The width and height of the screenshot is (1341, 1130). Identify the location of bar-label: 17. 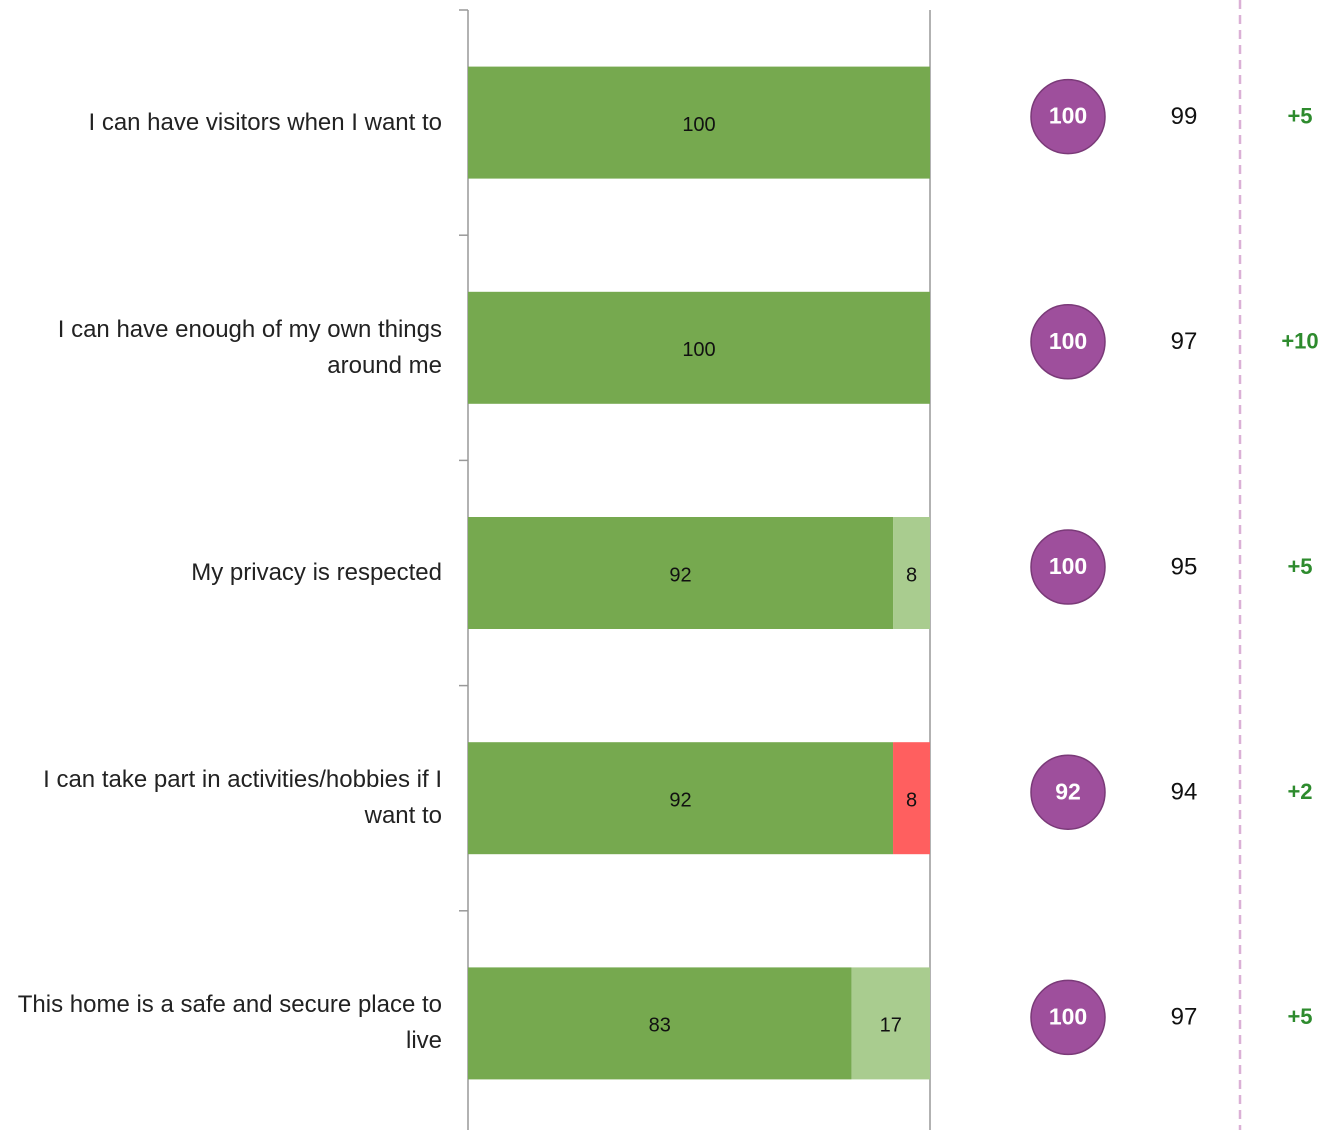
(891, 1026).